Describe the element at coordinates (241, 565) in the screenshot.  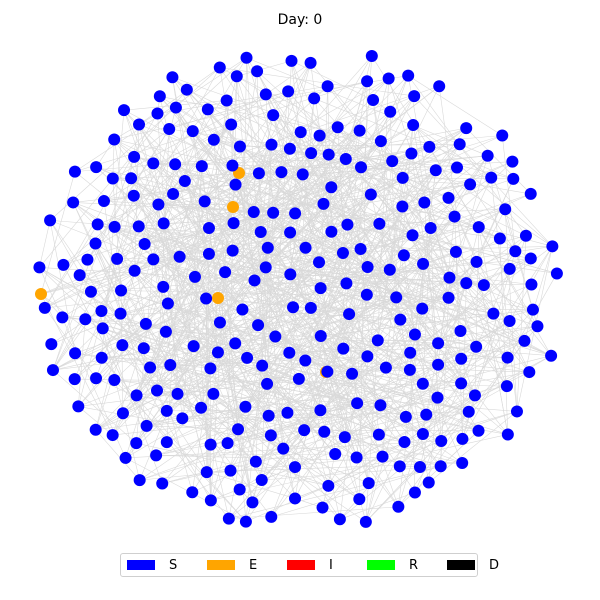
I see `legend-item-e: E` at that location.